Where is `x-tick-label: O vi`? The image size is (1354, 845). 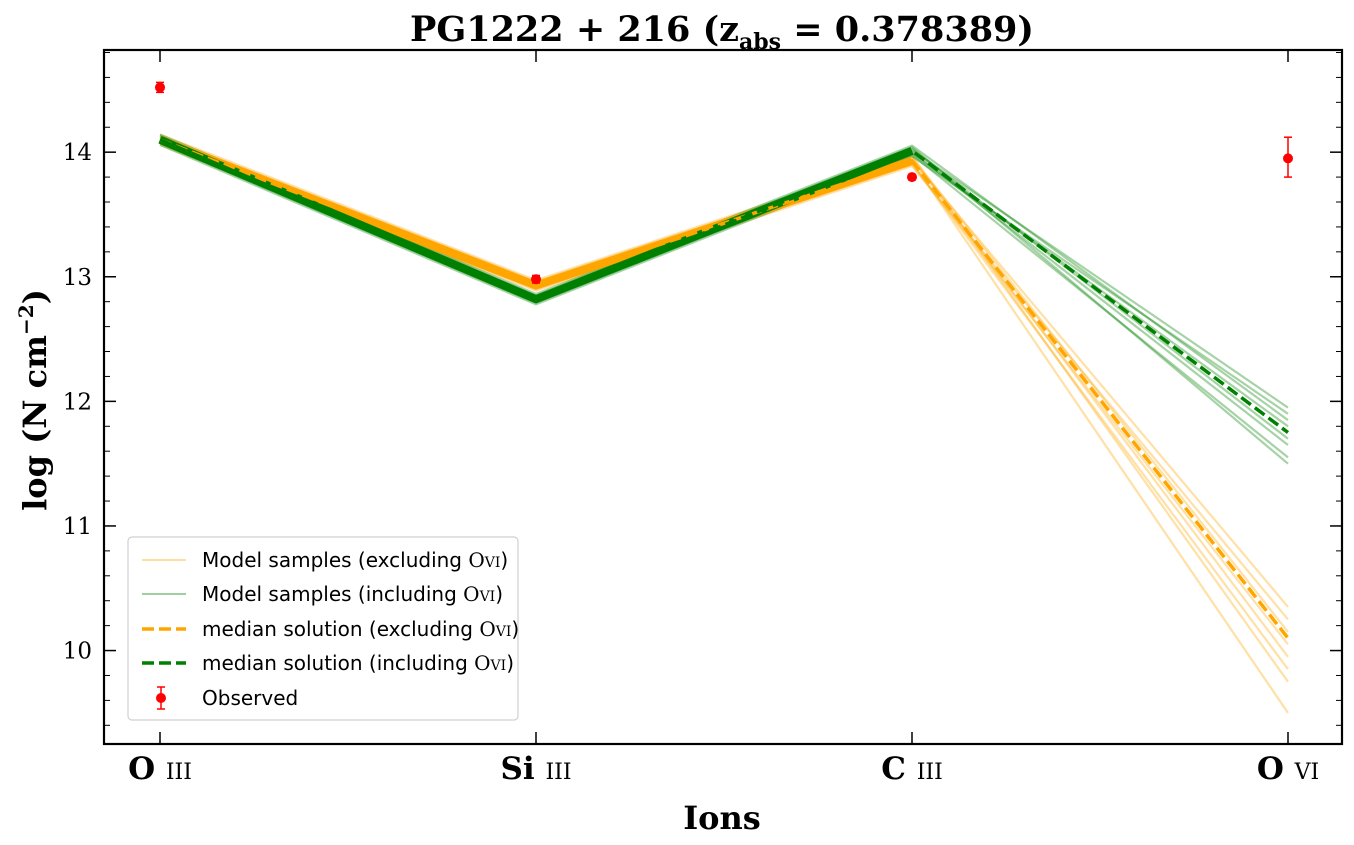
x-tick-label: O vi is located at coordinates (1288, 769).